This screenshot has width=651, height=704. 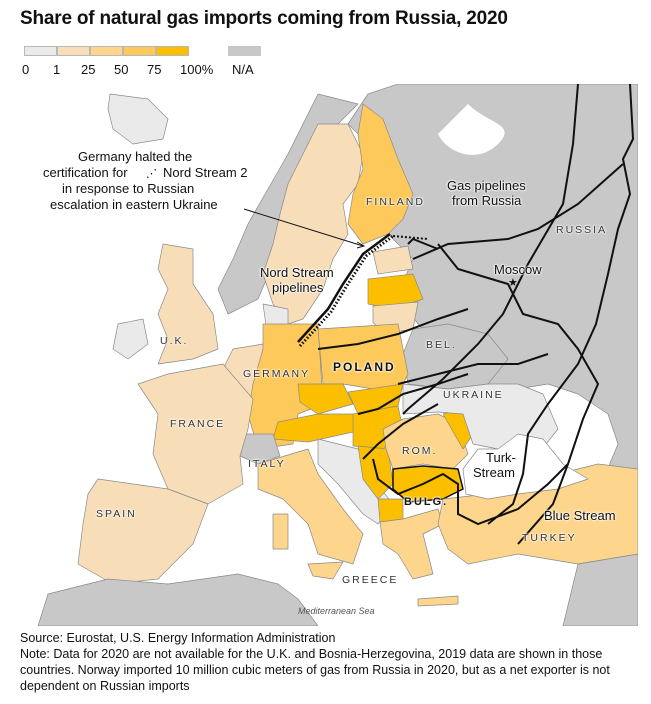 What do you see at coordinates (116, 514) in the screenshot?
I see `label-spain: SPAIN` at bounding box center [116, 514].